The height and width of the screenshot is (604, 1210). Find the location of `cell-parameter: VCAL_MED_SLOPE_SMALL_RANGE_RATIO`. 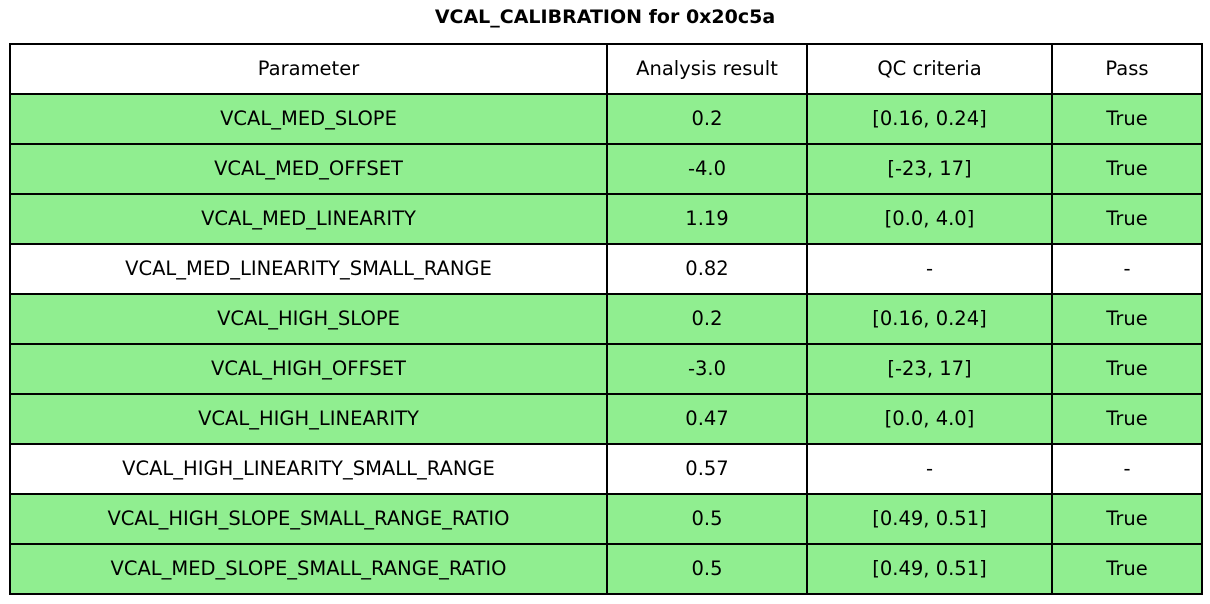

cell-parameter: VCAL_MED_SLOPE_SMALL_RANGE_RATIO is located at coordinates (308, 569).